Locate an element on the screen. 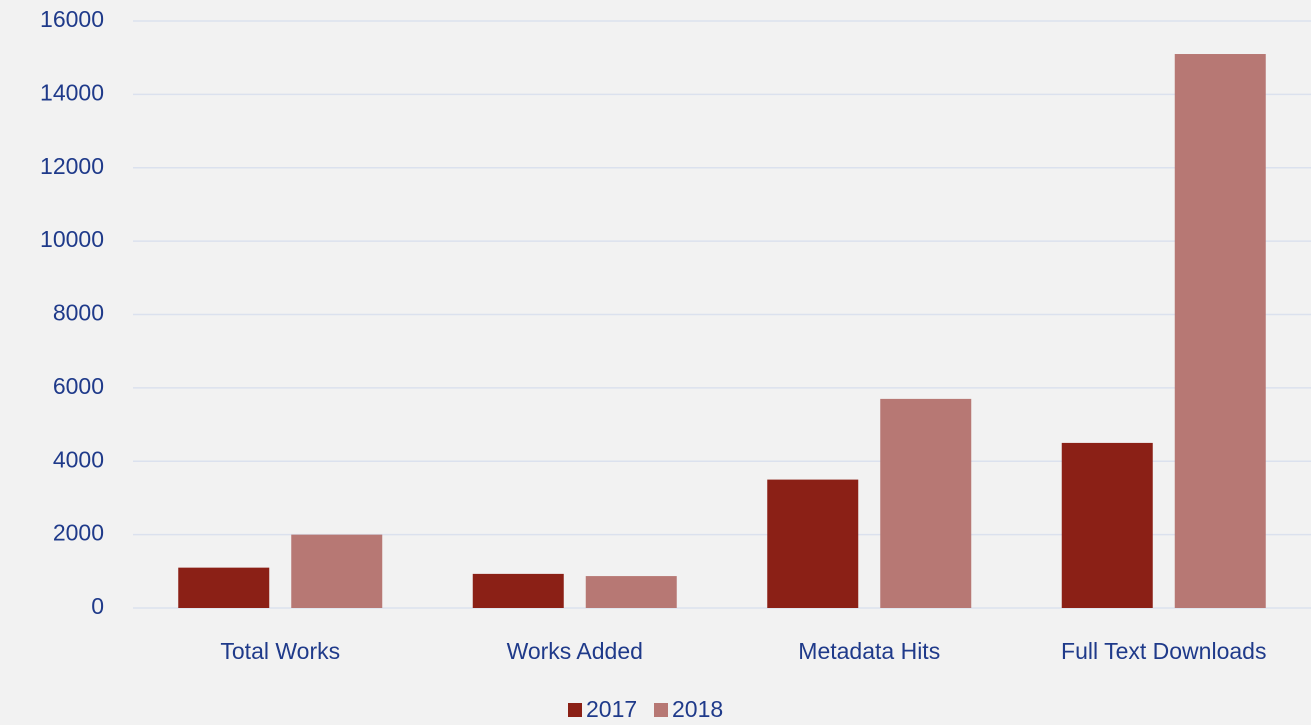 Image resolution: width=1311 pixels, height=725 pixels. x-tick-label: Full Text Downloads is located at coordinates (1163, 651).